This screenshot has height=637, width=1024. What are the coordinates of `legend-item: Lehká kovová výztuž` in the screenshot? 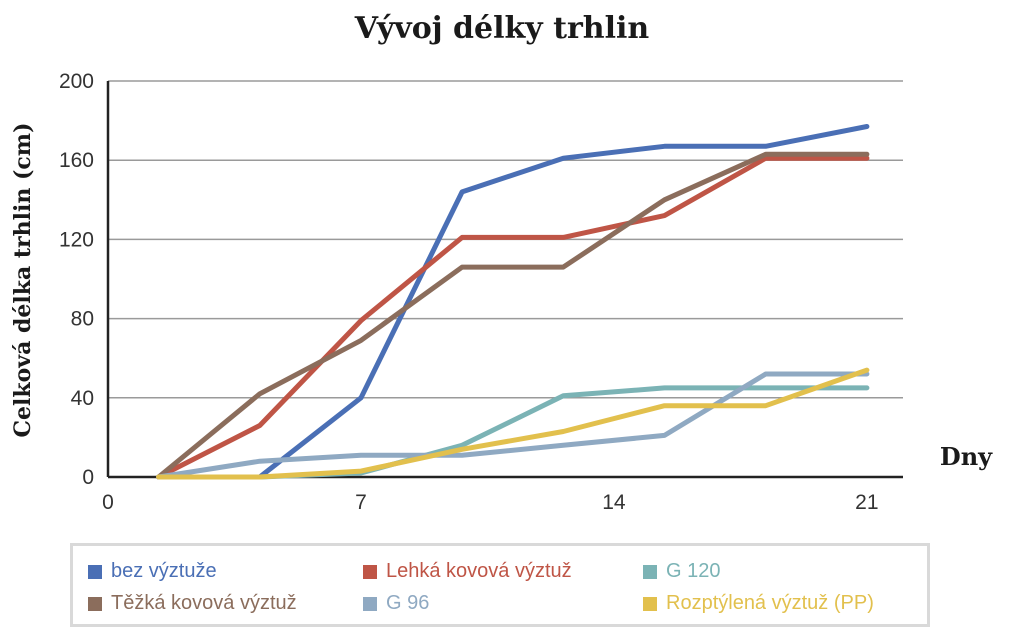 It's located at (467, 571).